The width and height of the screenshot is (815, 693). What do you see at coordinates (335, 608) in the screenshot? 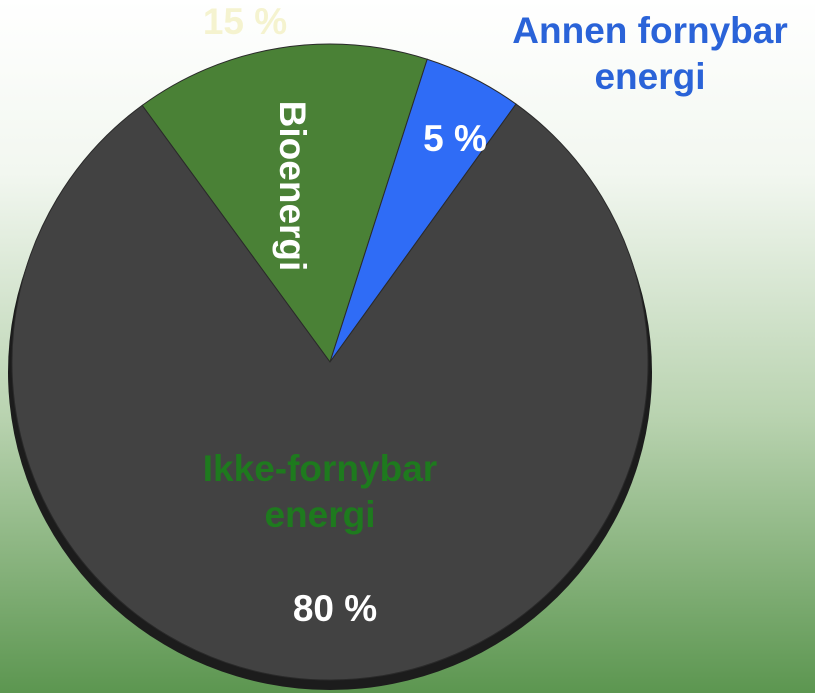
I see `value-label: 80 %` at bounding box center [335, 608].